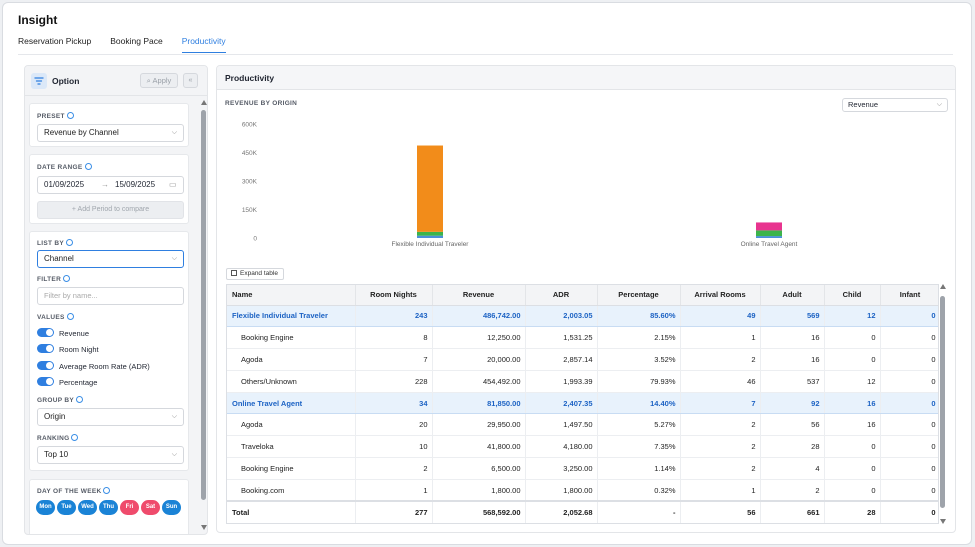 This screenshot has height=547, width=975. I want to click on table-cell: Total, so click(291, 511).